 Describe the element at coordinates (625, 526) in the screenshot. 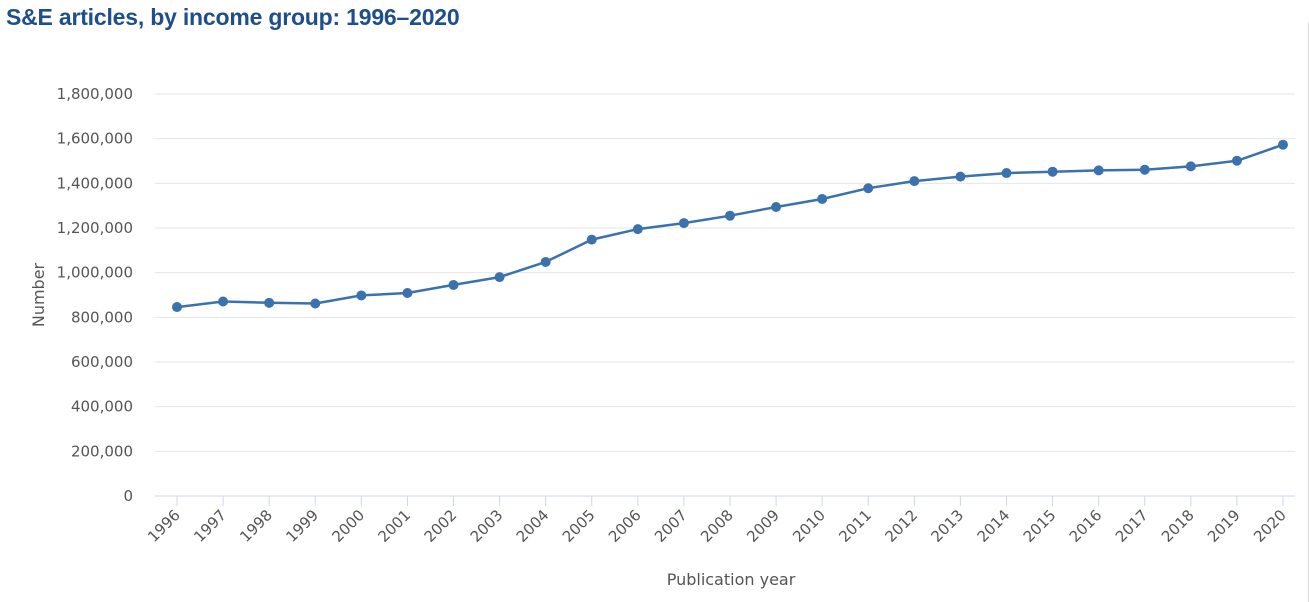

I see `x-tick-label: 2006` at that location.